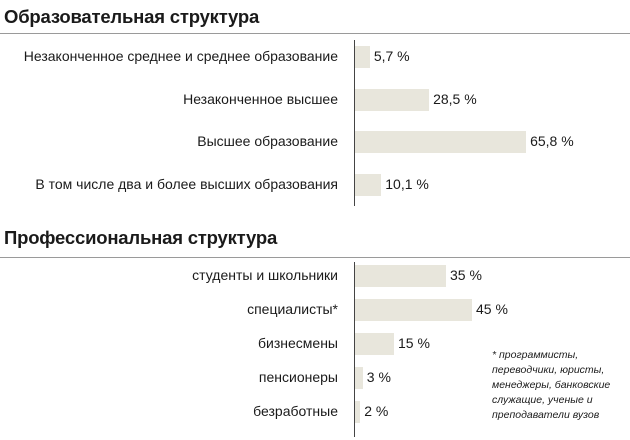 The width and height of the screenshot is (630, 440). Describe the element at coordinates (260, 98) in the screenshot. I see `education-category-label: Незаконченное высшее` at that location.